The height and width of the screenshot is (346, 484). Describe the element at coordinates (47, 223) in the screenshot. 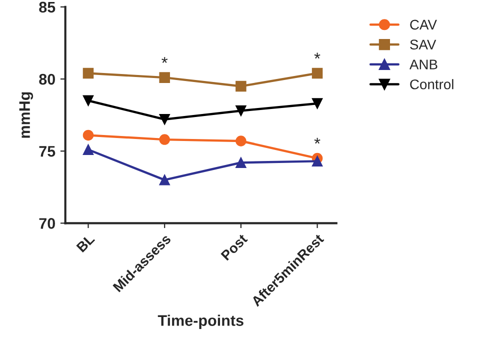

I see `y-tick-label: 70` at that location.